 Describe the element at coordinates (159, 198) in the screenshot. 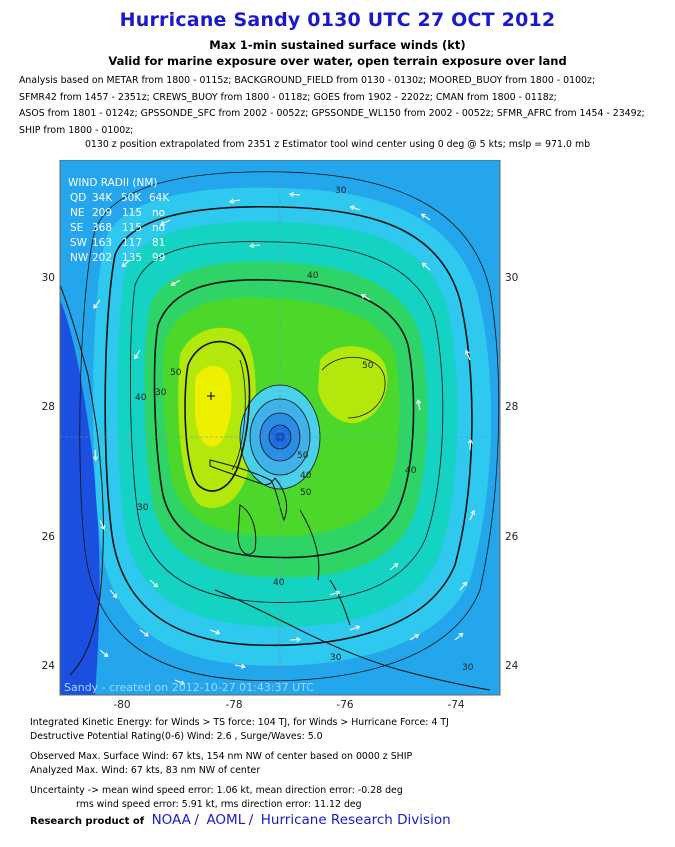

I see `radii-header-64k: 64K` at that location.